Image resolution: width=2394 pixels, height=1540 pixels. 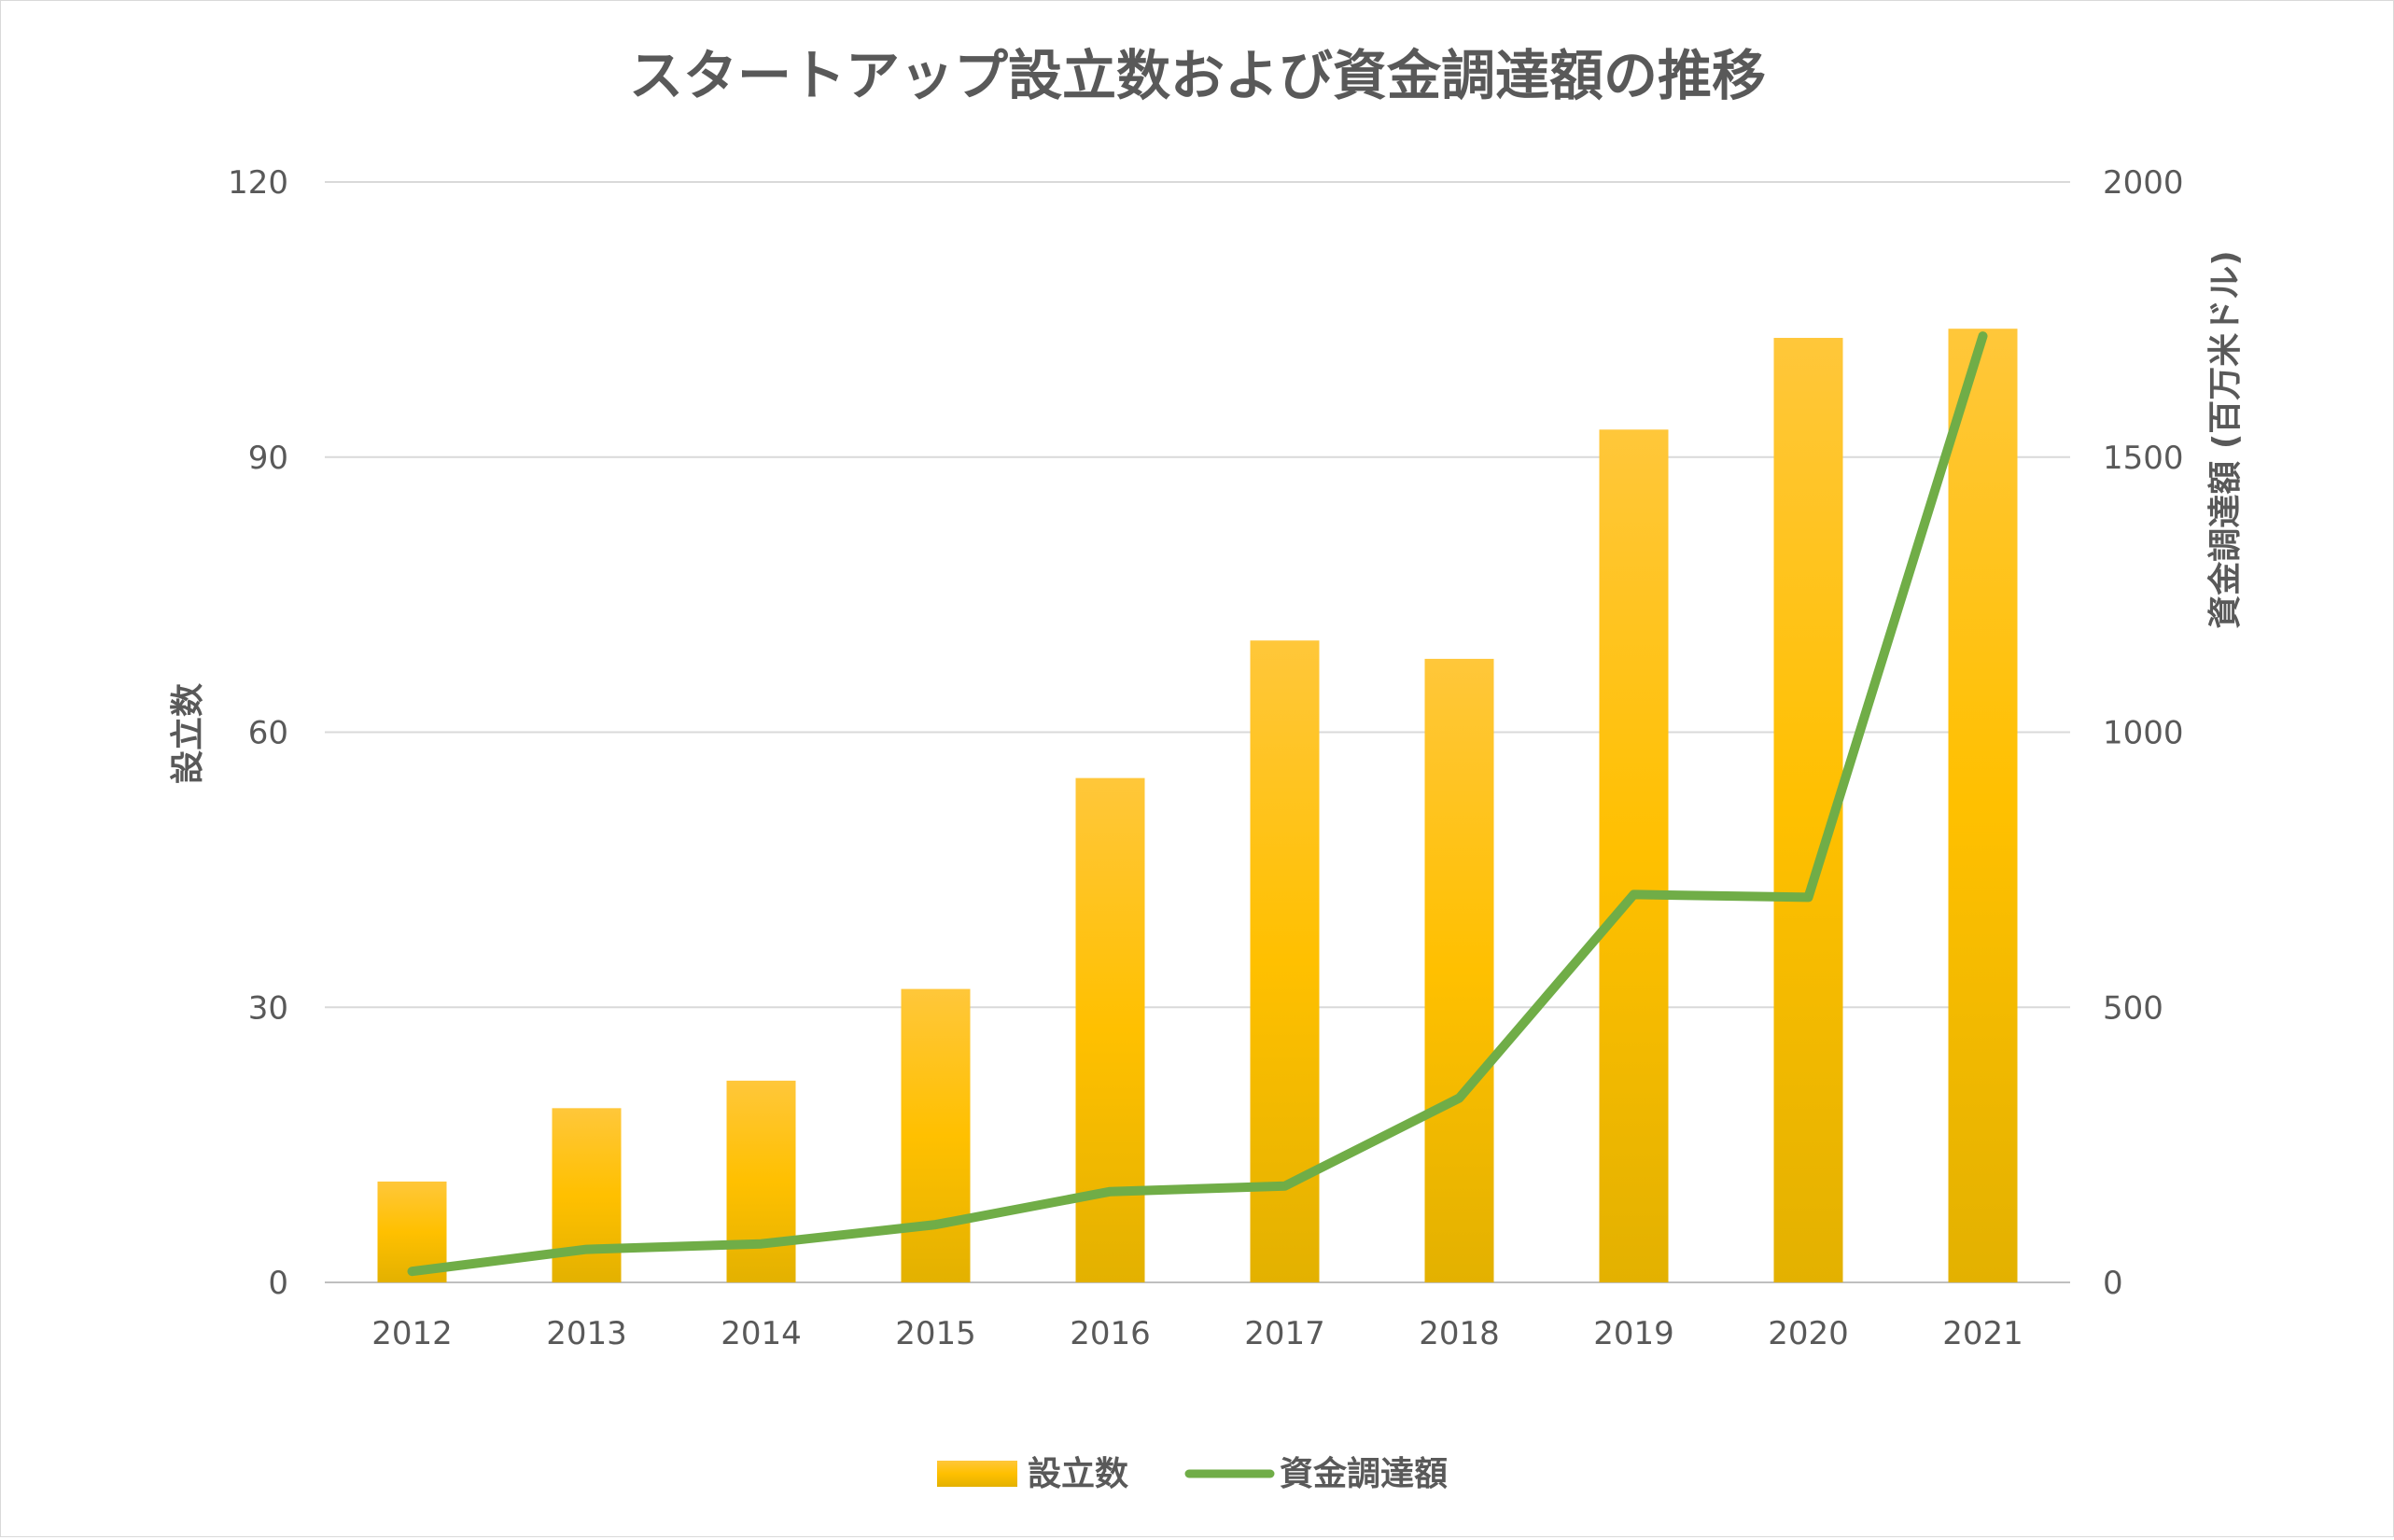 What do you see at coordinates (188, 733) in the screenshot?
I see `left-axis-title: 設立数` at bounding box center [188, 733].